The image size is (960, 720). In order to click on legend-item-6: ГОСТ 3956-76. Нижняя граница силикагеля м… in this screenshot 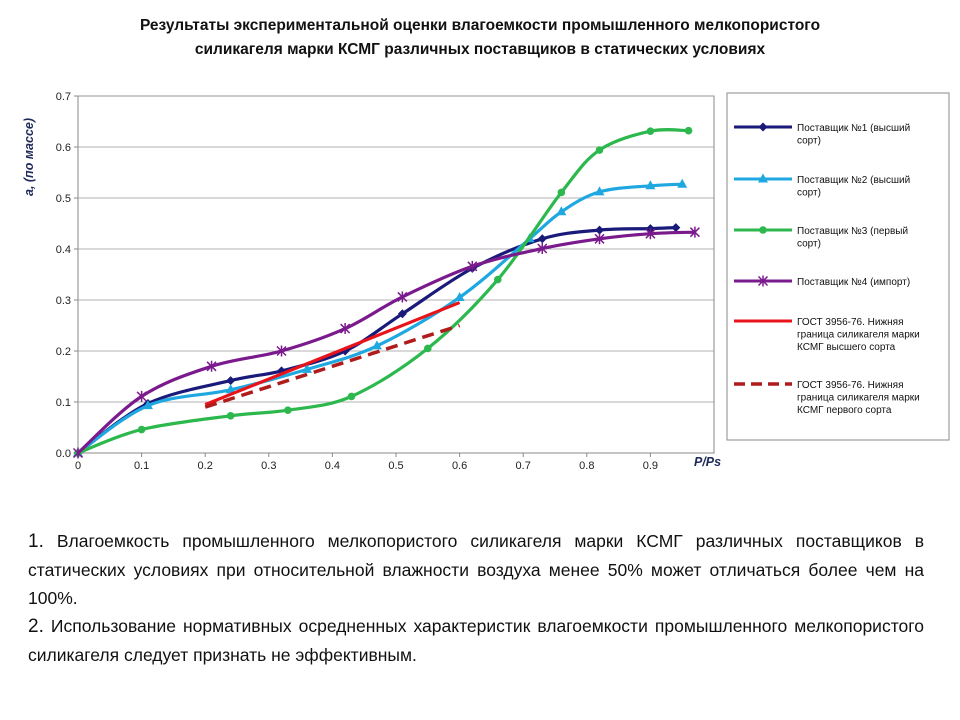, I will do `click(827, 398)`.